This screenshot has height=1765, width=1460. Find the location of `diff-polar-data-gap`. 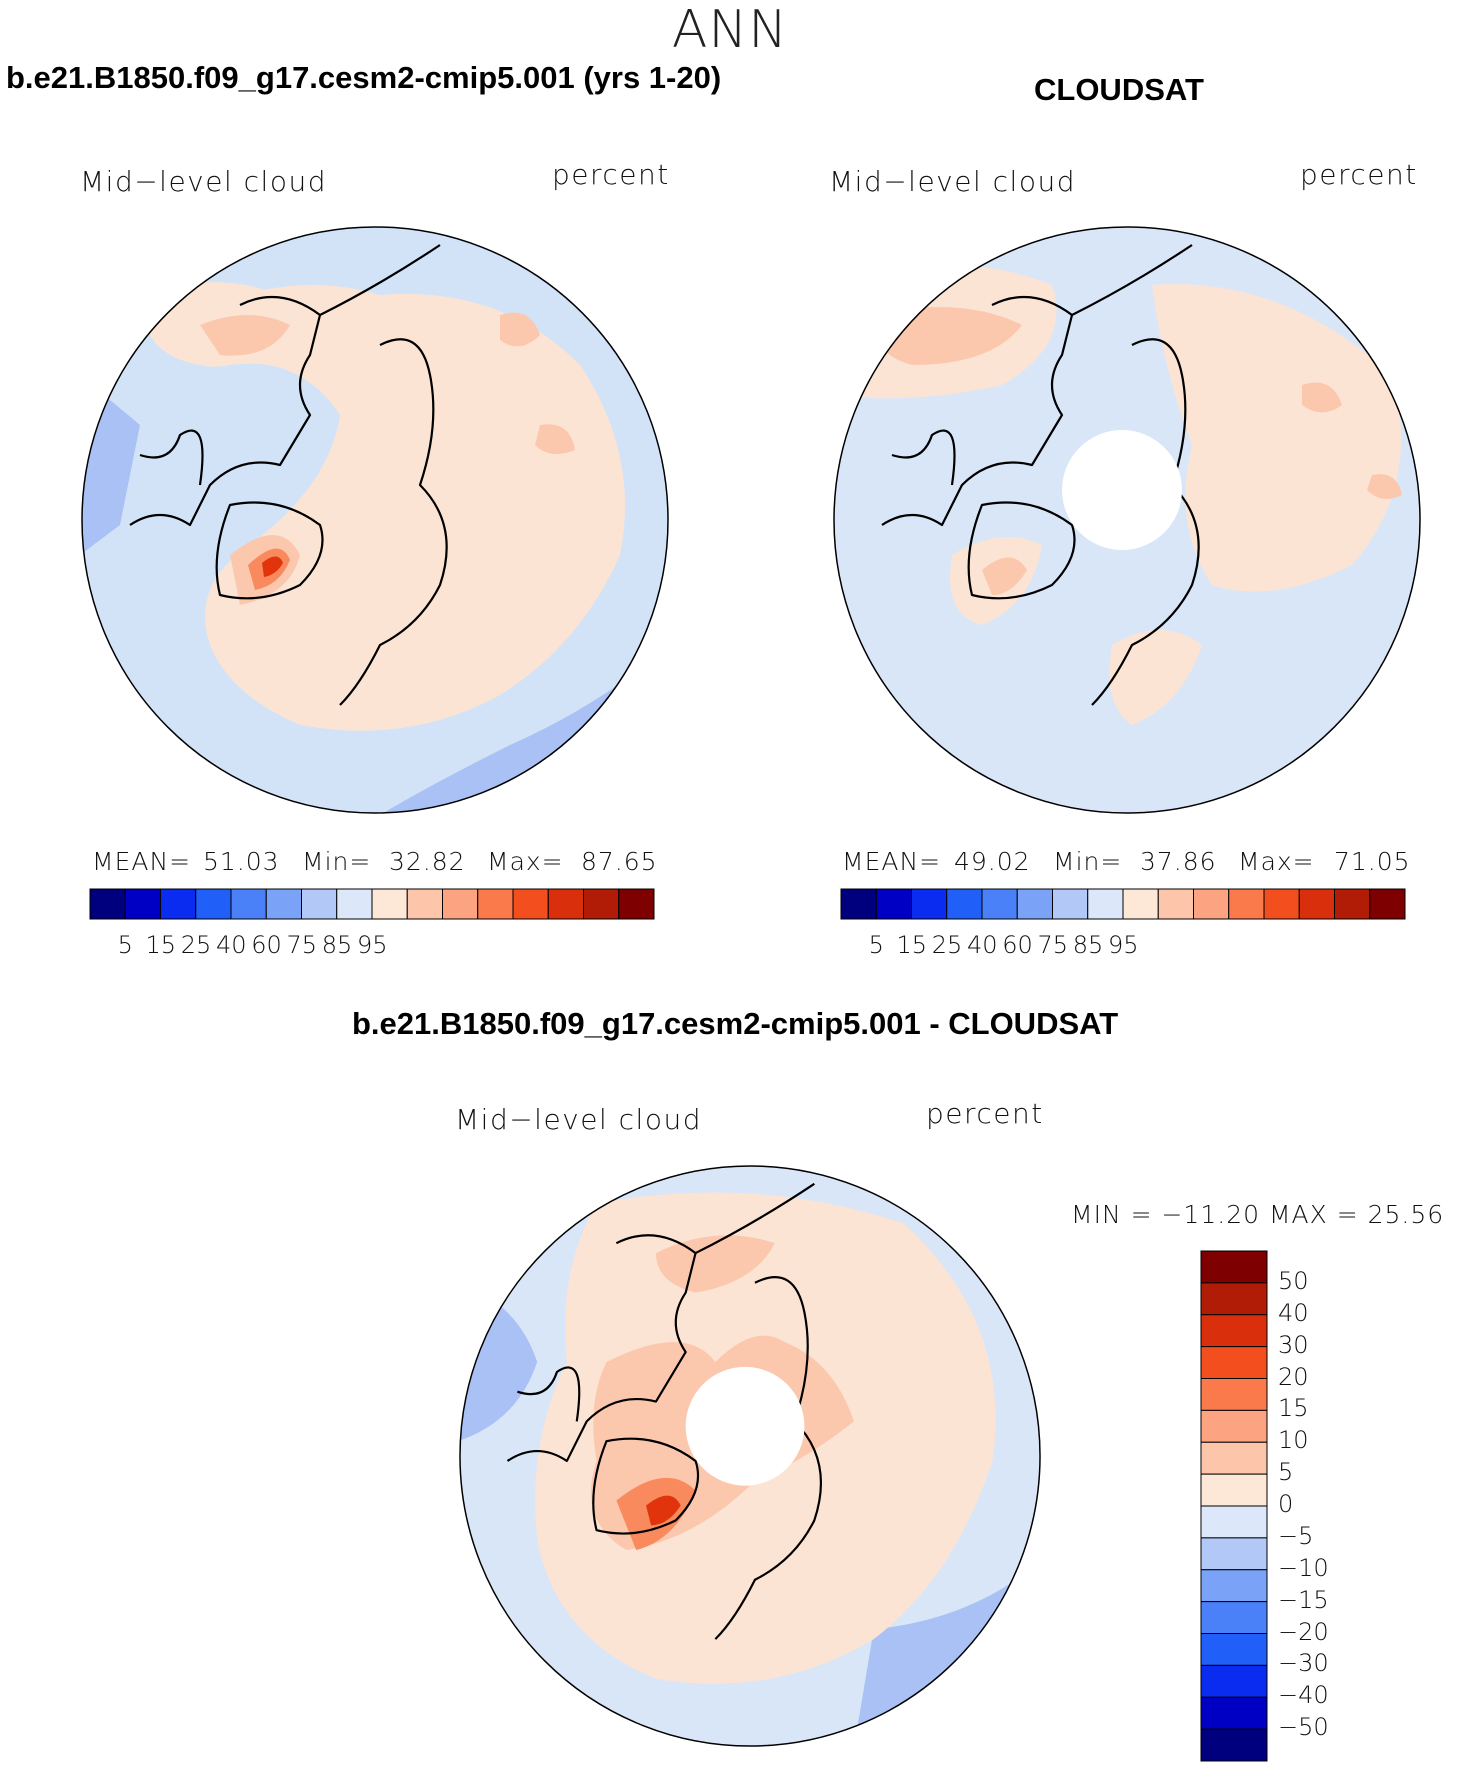

diff-polar-data-gap is located at coordinates (745, 1426).